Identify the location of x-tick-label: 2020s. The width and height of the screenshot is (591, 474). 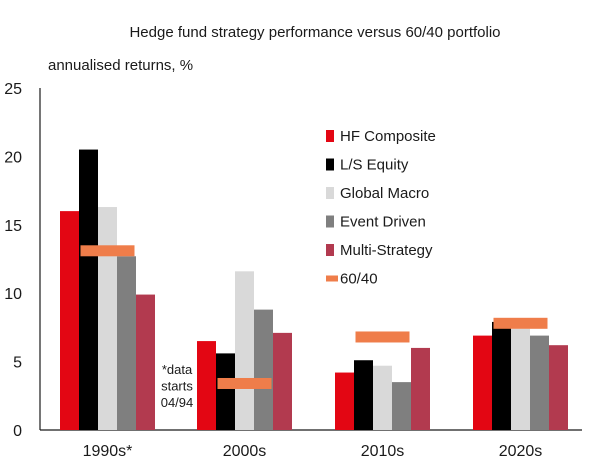
(521, 451).